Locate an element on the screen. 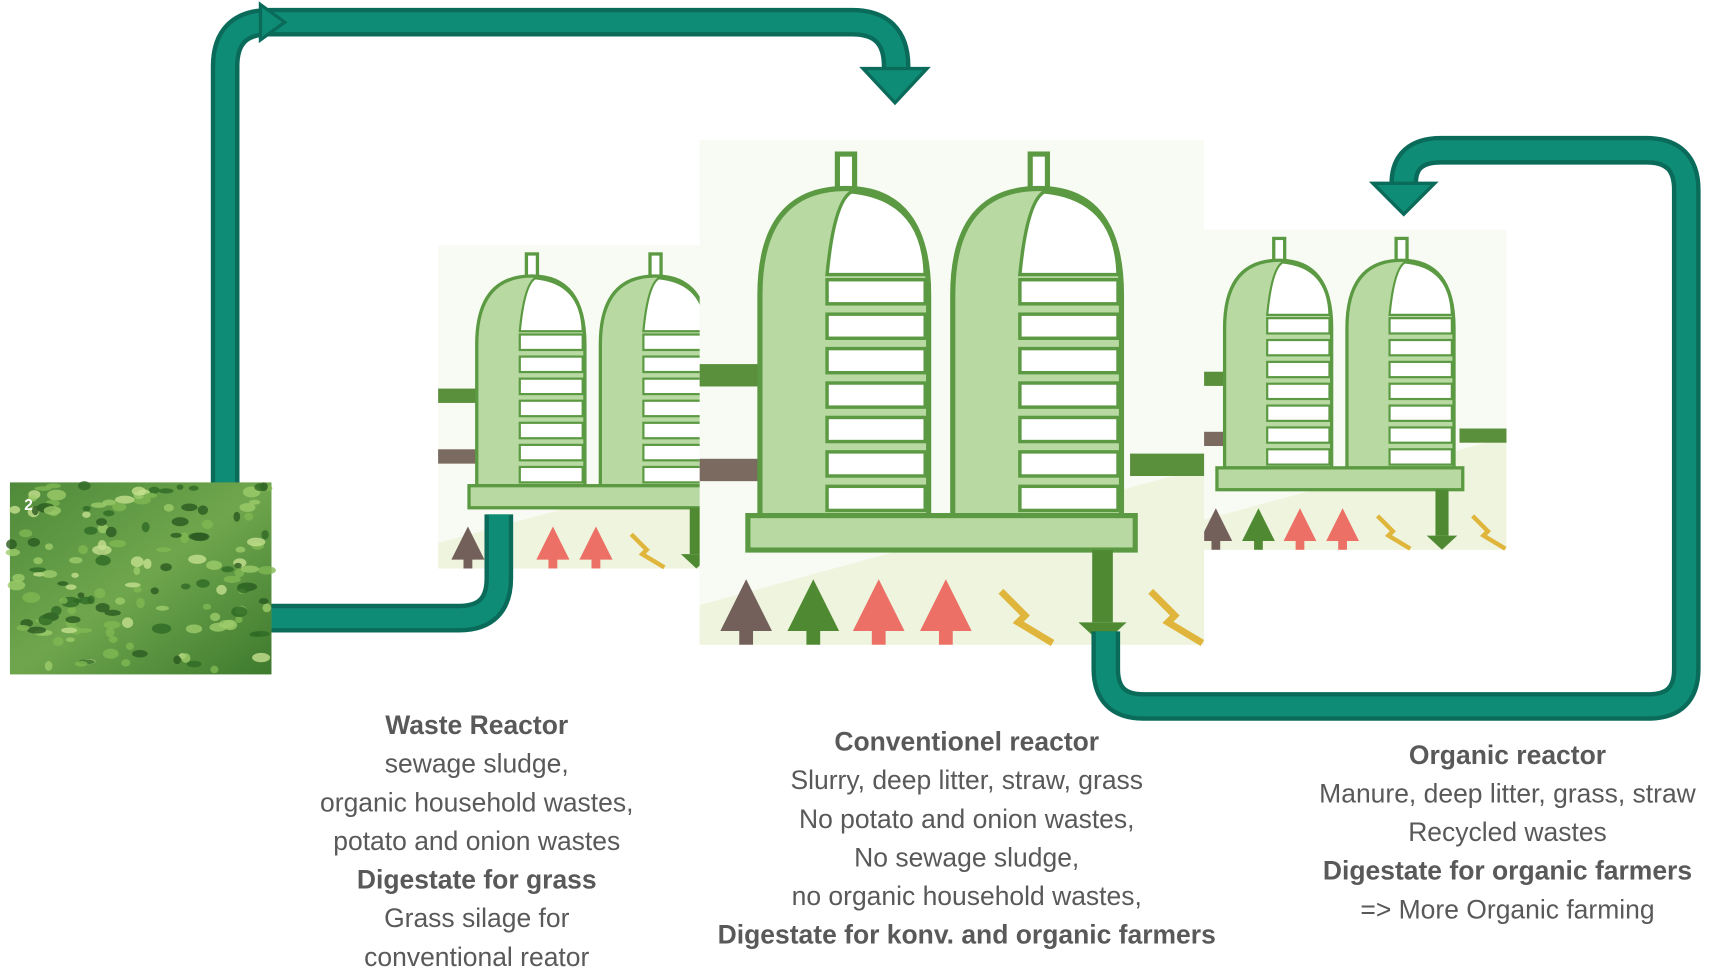 The width and height of the screenshot is (1726, 967). caption-line: => More Organic farming is located at coordinates (1507, 909).